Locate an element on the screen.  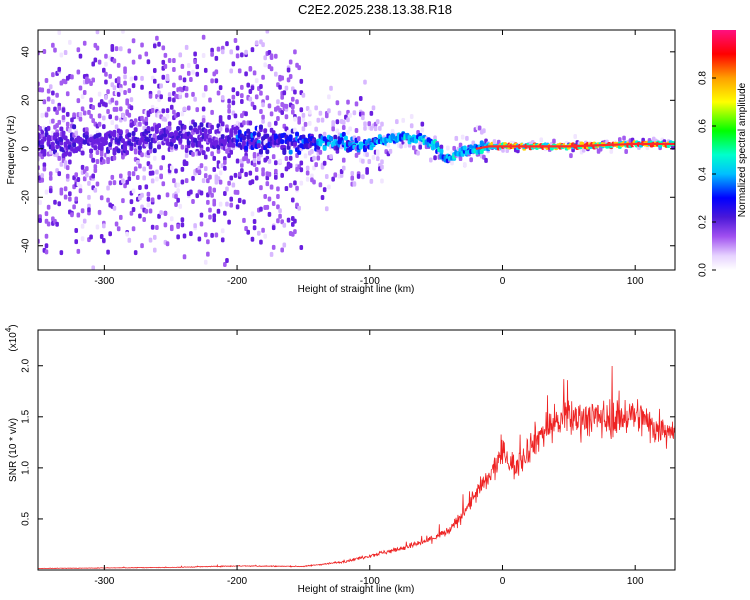
colorbar-ticks: 0.0 0.2 0.4 0.6 0.8 is located at coordinates (707, 174).